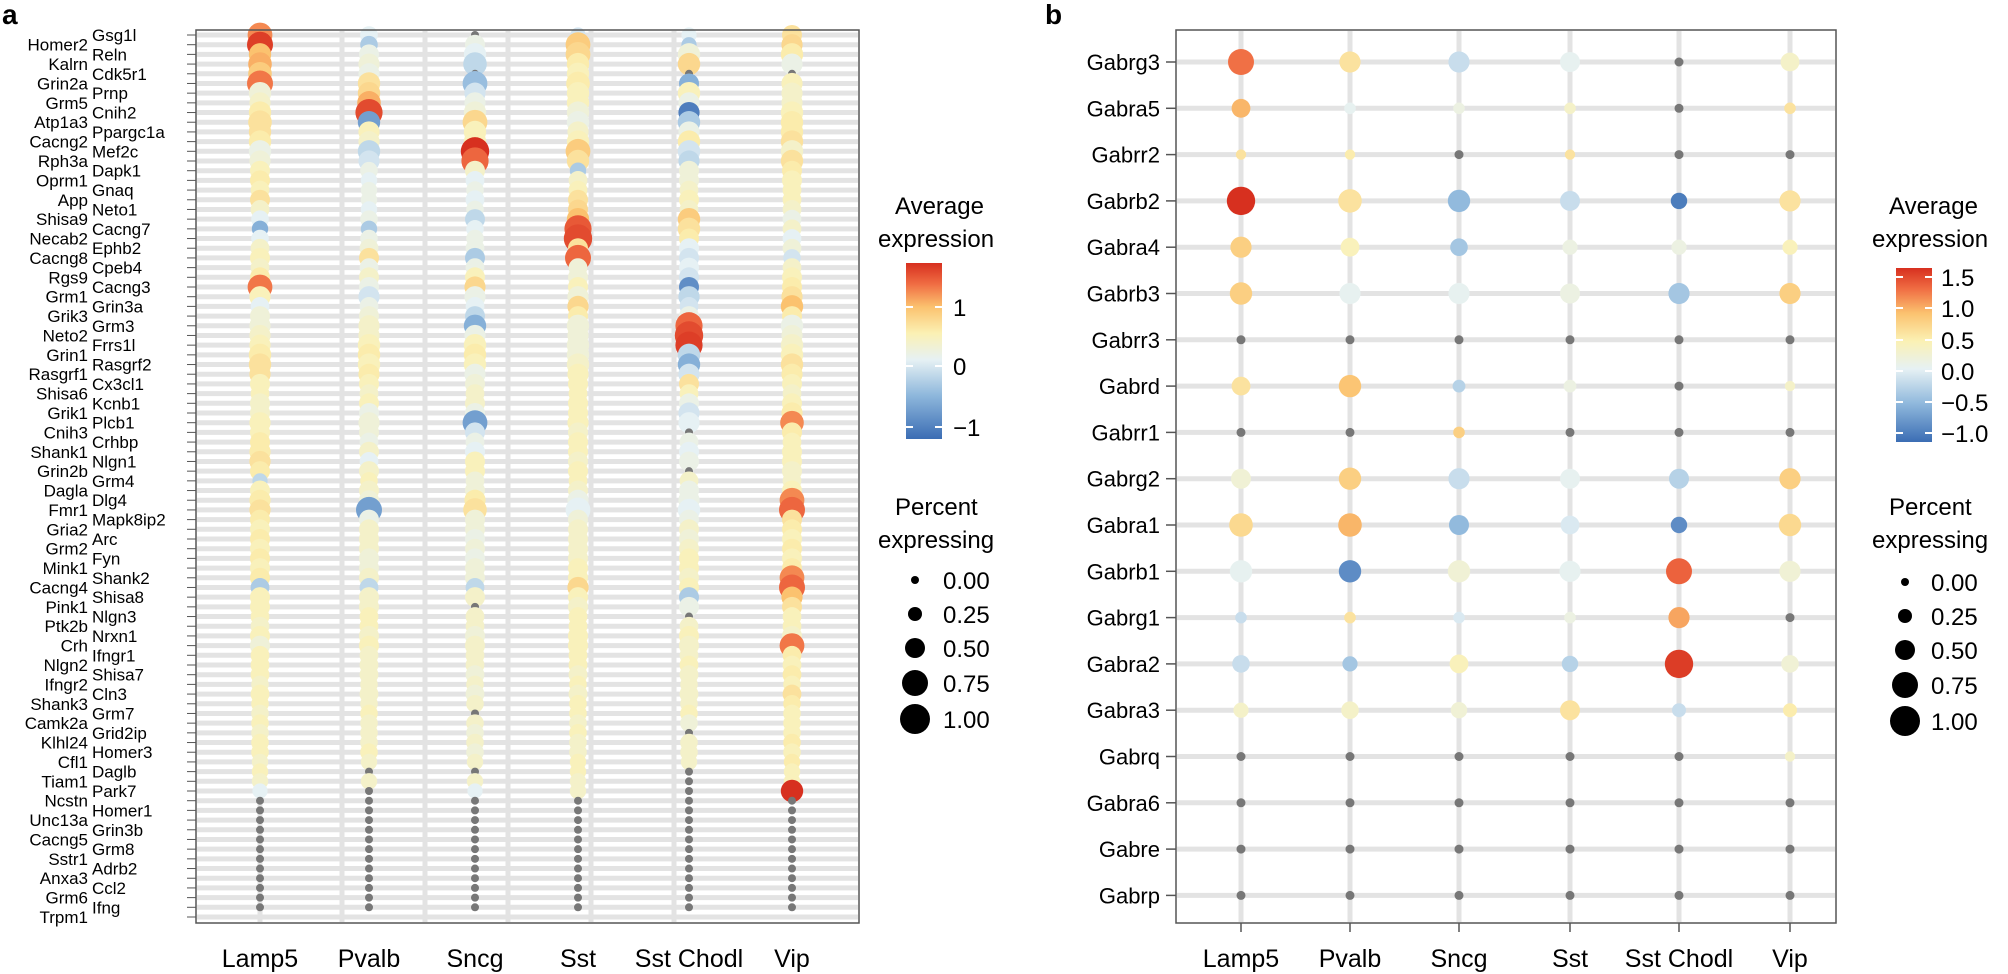  What do you see at coordinates (64, 917) in the screenshot?
I see `gene-label: Trpm1` at bounding box center [64, 917].